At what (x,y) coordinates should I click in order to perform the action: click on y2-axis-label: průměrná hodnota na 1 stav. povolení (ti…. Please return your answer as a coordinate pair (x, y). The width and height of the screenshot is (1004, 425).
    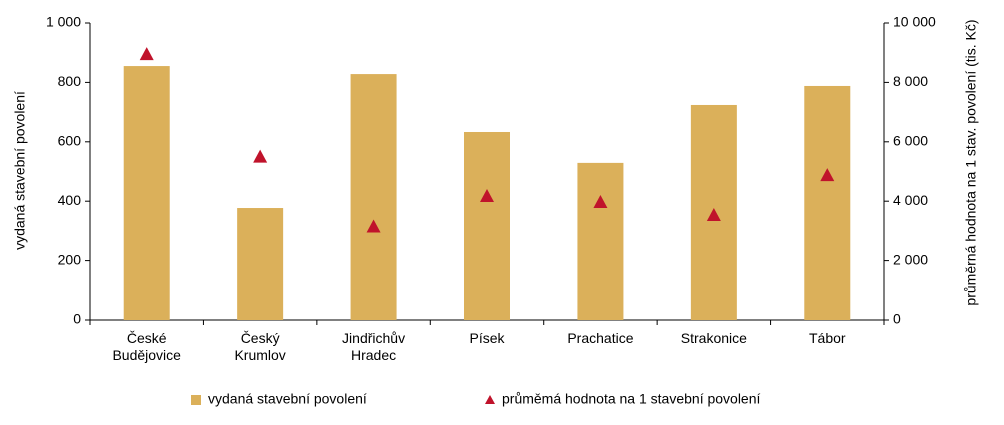
    Looking at the image, I should click on (970, 162).